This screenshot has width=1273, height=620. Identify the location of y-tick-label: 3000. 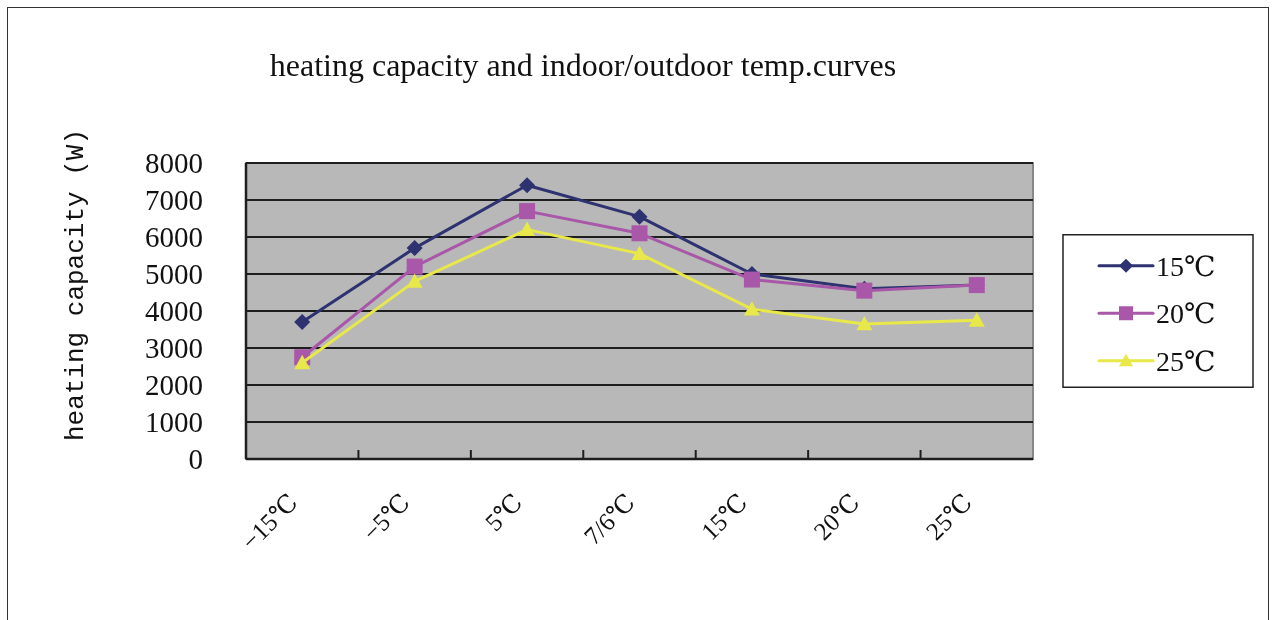
(174, 348).